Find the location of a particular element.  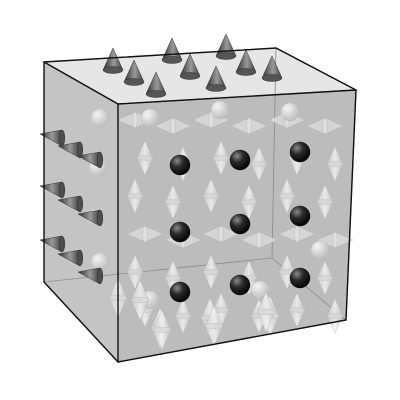

cube-hidden-edge is located at coordinates (274, 153).